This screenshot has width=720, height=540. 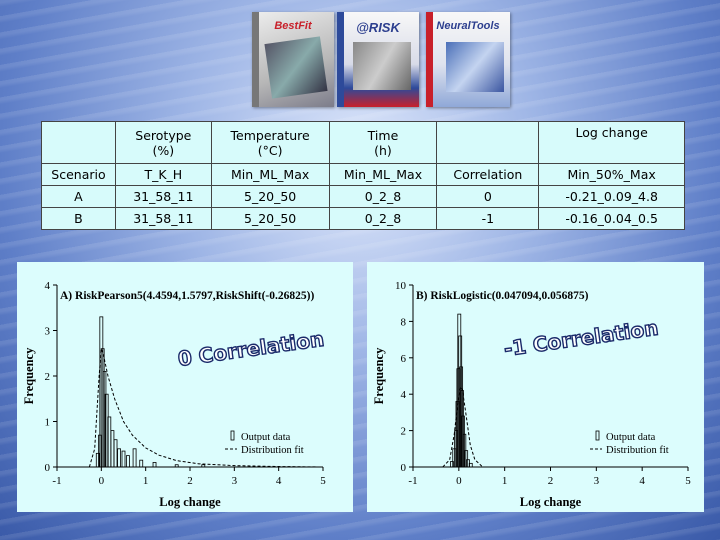 What do you see at coordinates (611, 174) in the screenshot?
I see `table-cell: Min_50%_Max` at bounding box center [611, 174].